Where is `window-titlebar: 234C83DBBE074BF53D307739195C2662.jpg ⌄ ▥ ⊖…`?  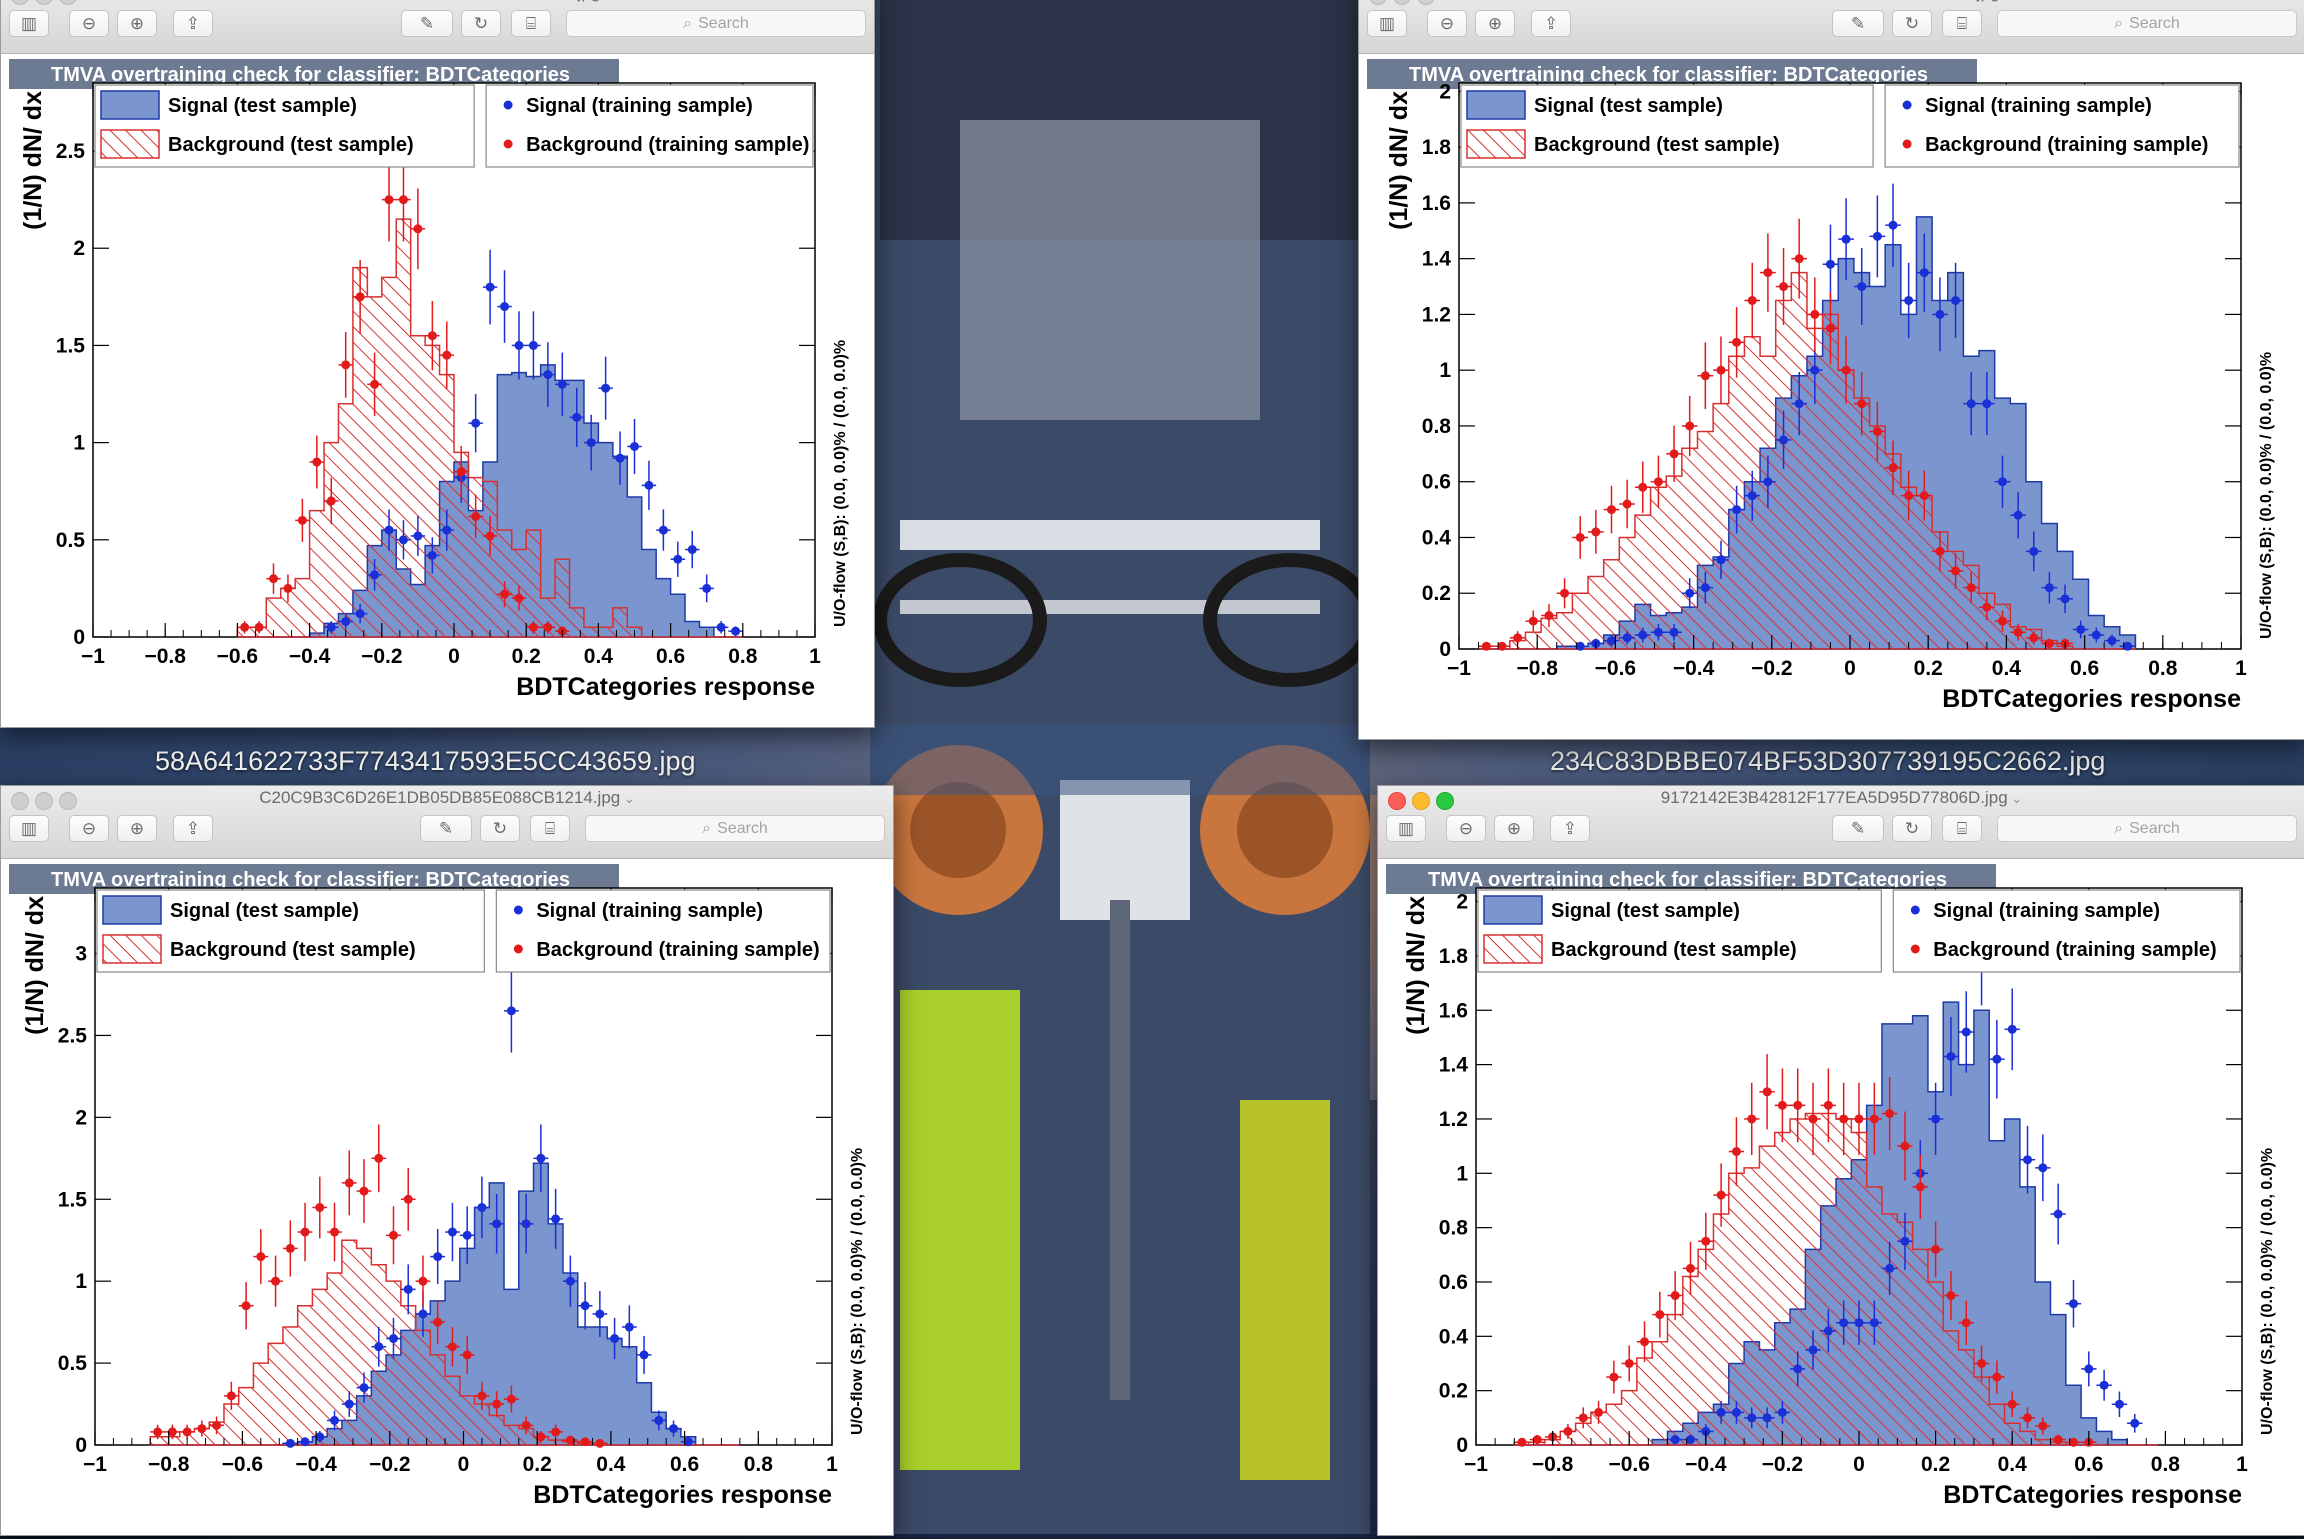
window-titlebar: 234C83DBBE074BF53D307739195C2662.jpg ⌄ ▥ ⊖… is located at coordinates (1831, 27).